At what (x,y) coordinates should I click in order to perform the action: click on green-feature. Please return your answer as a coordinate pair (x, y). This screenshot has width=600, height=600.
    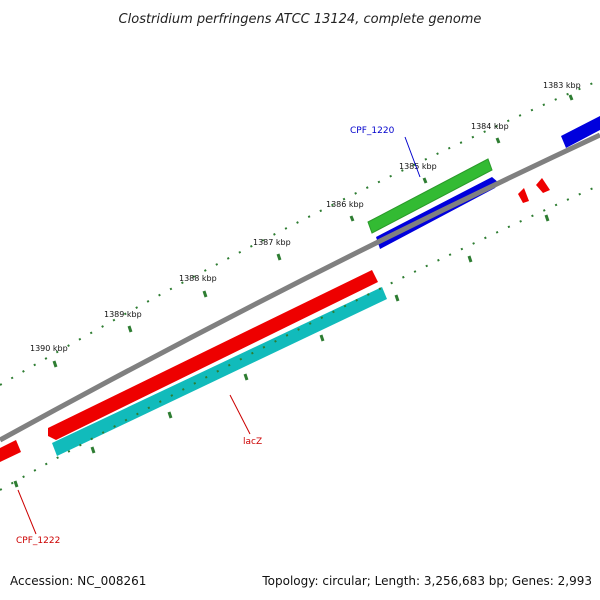
    Looking at the image, I should click on (430, 196).